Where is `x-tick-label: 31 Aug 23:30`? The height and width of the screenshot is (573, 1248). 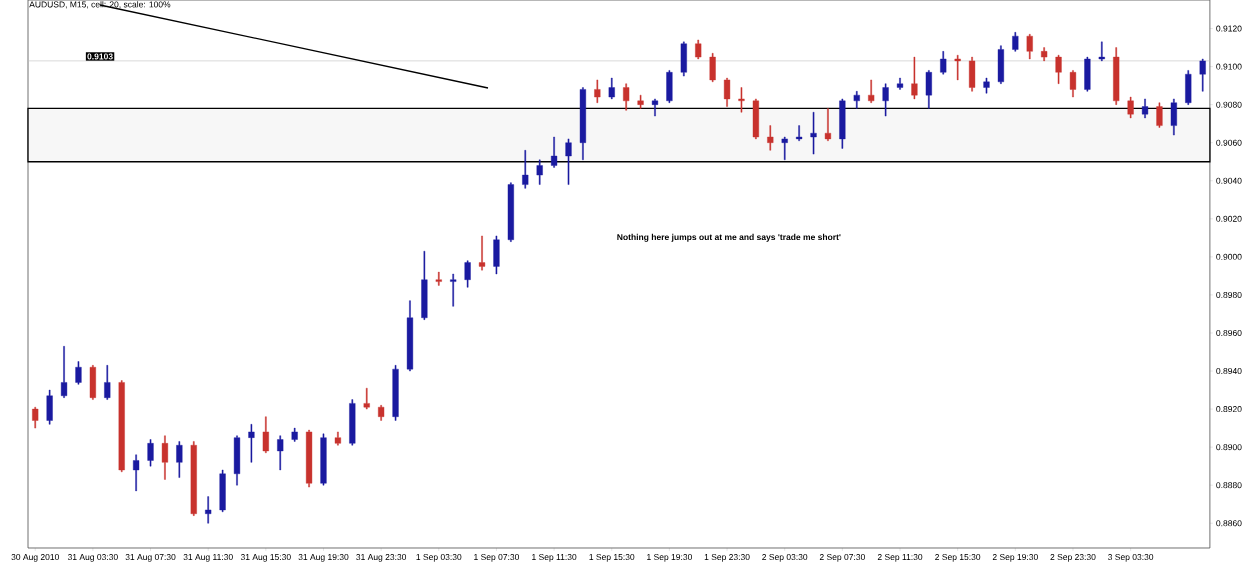 x-tick-label: 31 Aug 23:30 is located at coordinates (381, 558).